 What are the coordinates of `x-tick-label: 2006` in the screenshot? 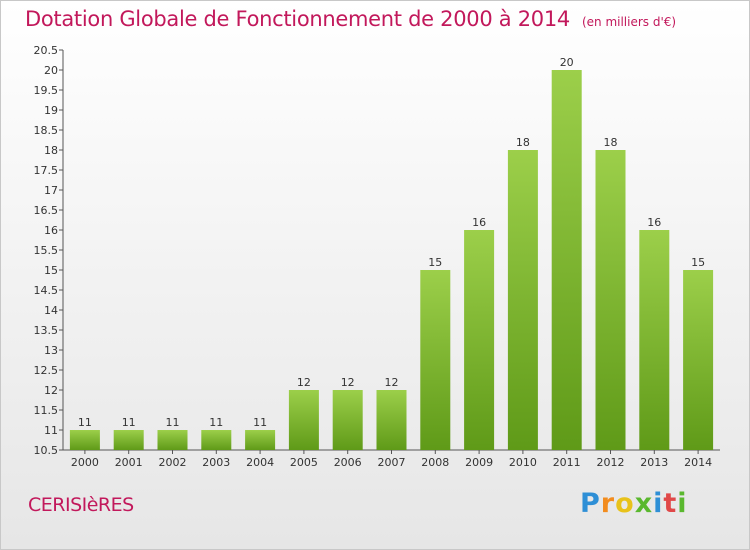 It's located at (348, 462).